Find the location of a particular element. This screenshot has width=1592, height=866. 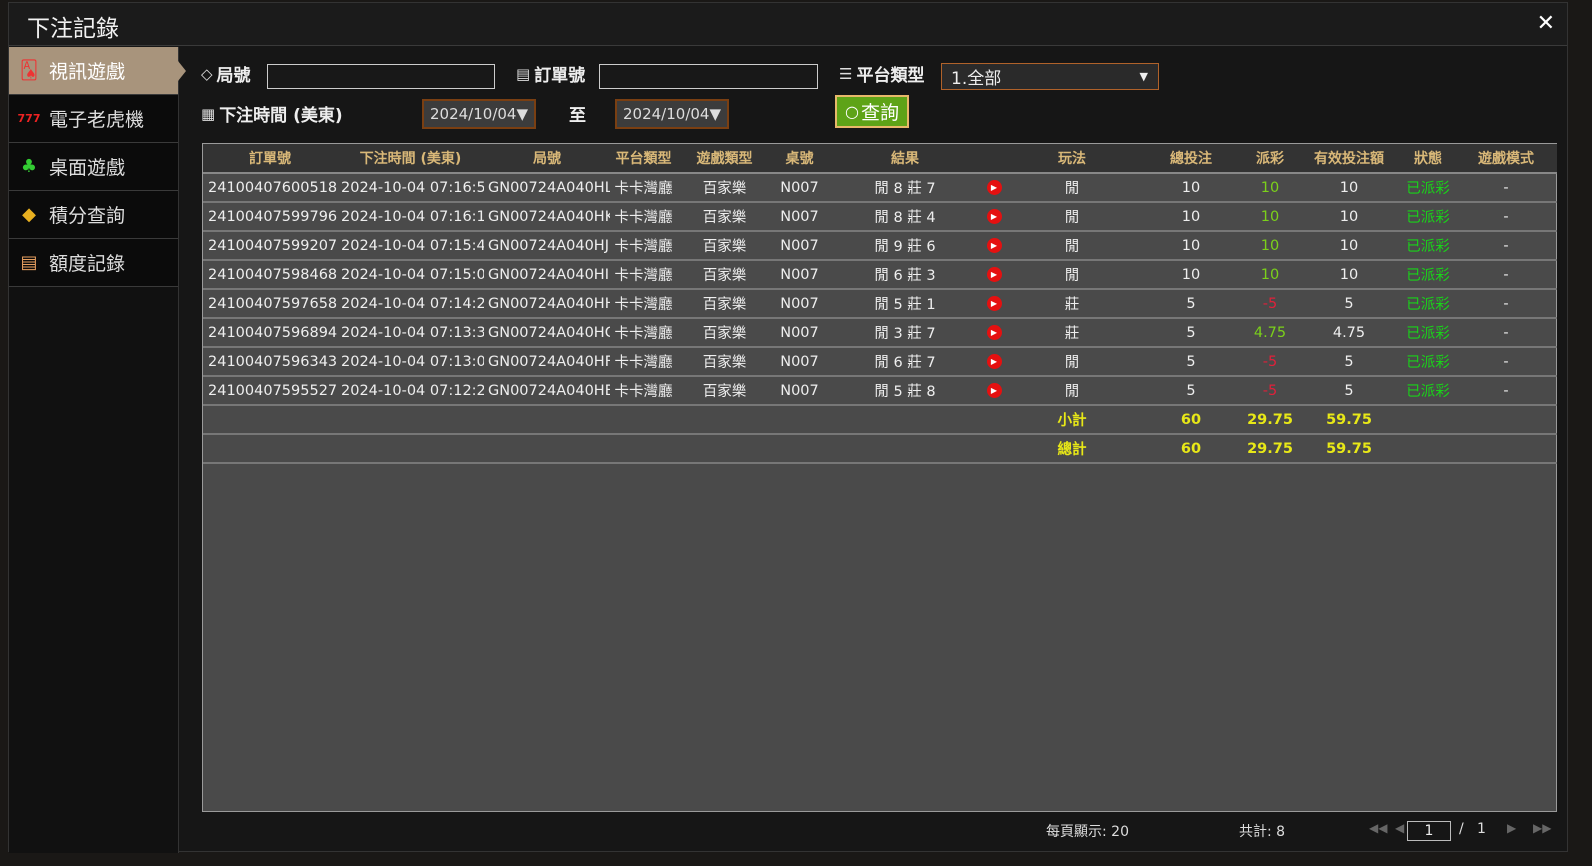

table-number: N007 is located at coordinates (799, 333).